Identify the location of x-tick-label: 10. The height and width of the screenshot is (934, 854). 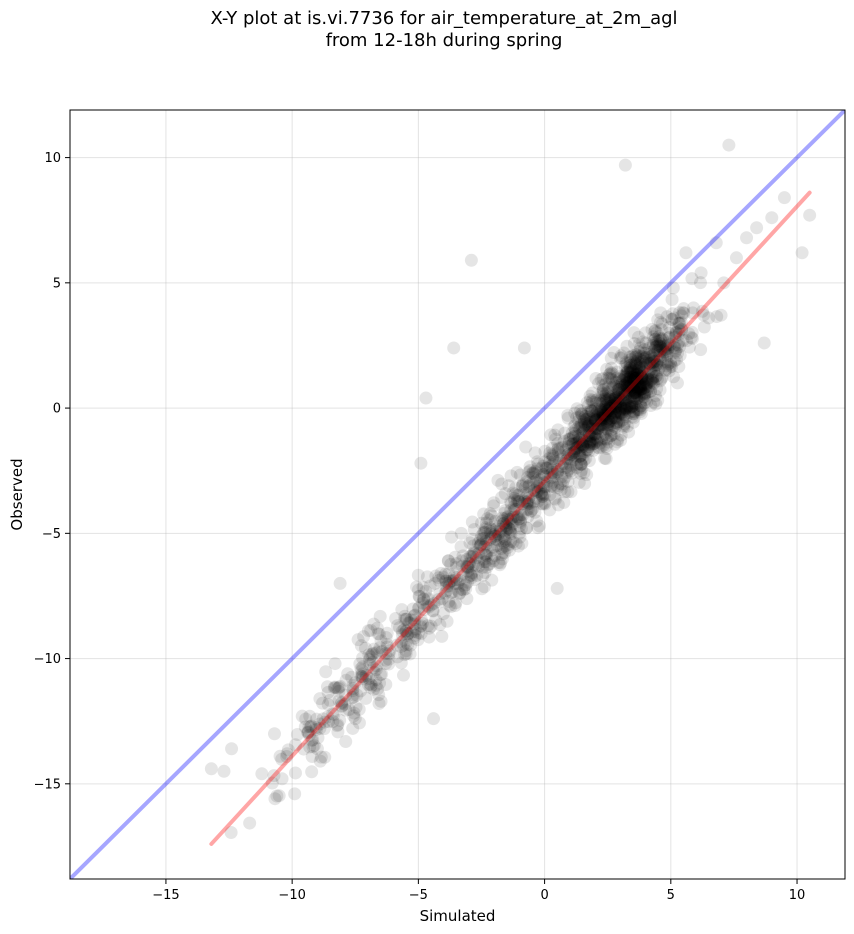
(797, 895).